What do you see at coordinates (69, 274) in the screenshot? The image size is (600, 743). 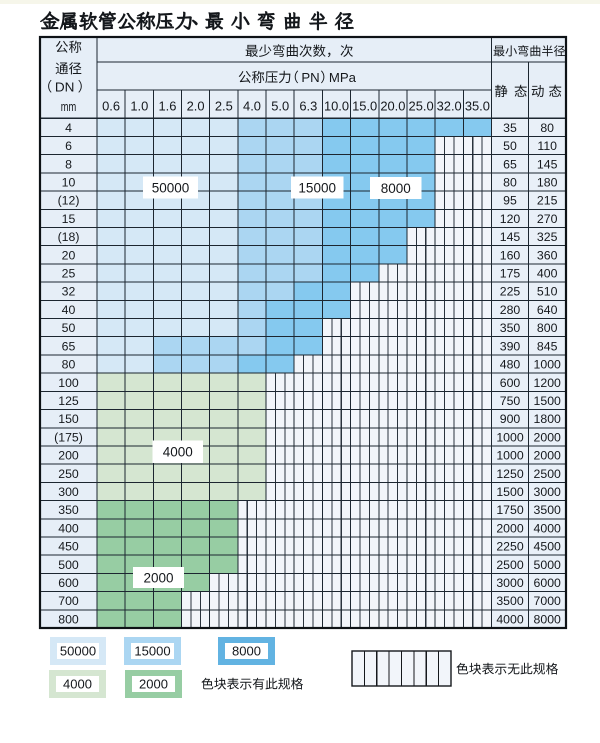 I see `svg-text: 25` at bounding box center [69, 274].